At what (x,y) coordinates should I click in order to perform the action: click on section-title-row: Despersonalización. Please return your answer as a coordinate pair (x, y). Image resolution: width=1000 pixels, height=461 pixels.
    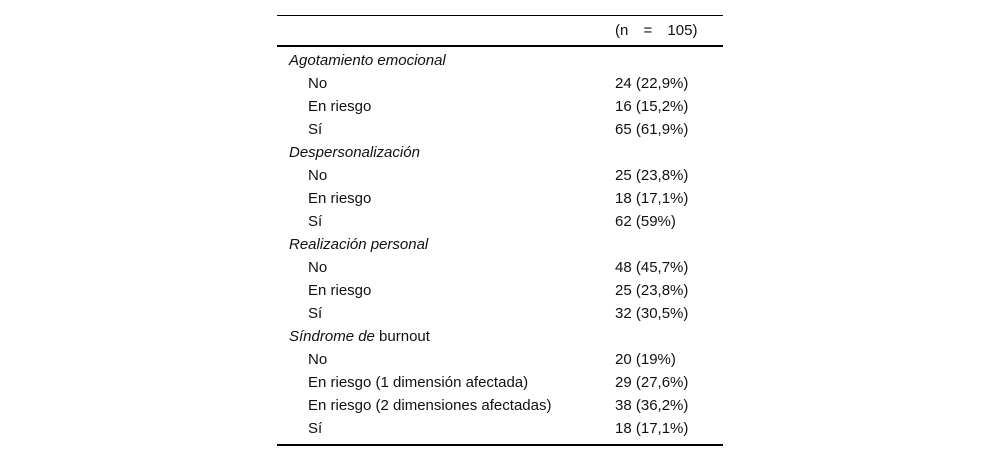
    Looking at the image, I should click on (500, 152).